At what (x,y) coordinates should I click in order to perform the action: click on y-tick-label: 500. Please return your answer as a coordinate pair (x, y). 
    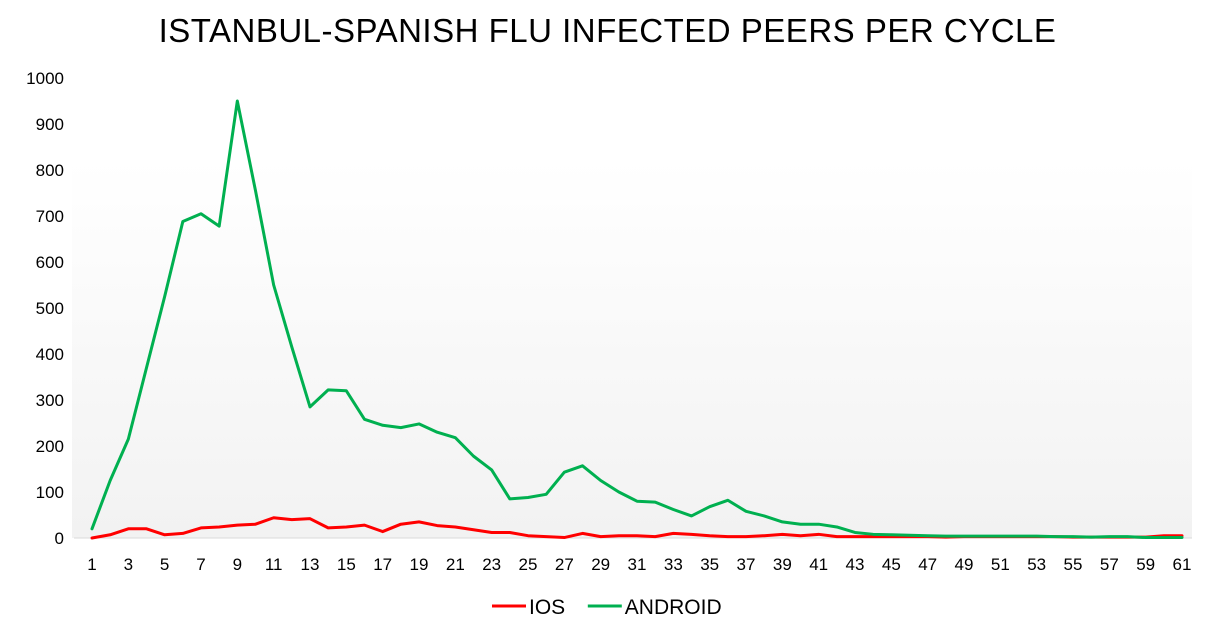
    Looking at the image, I should click on (50, 308).